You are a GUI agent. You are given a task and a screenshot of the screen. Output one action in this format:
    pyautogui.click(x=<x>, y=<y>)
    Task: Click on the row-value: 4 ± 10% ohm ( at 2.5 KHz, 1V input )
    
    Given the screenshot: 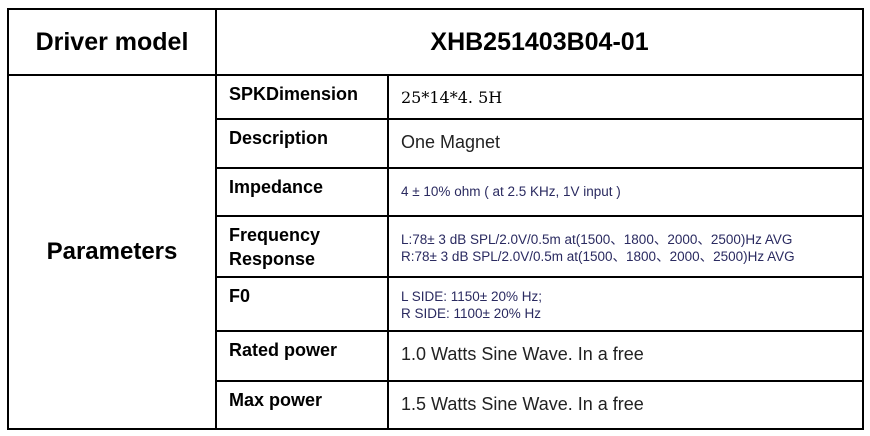 What is the action you would take?
    pyautogui.click(x=625, y=192)
    